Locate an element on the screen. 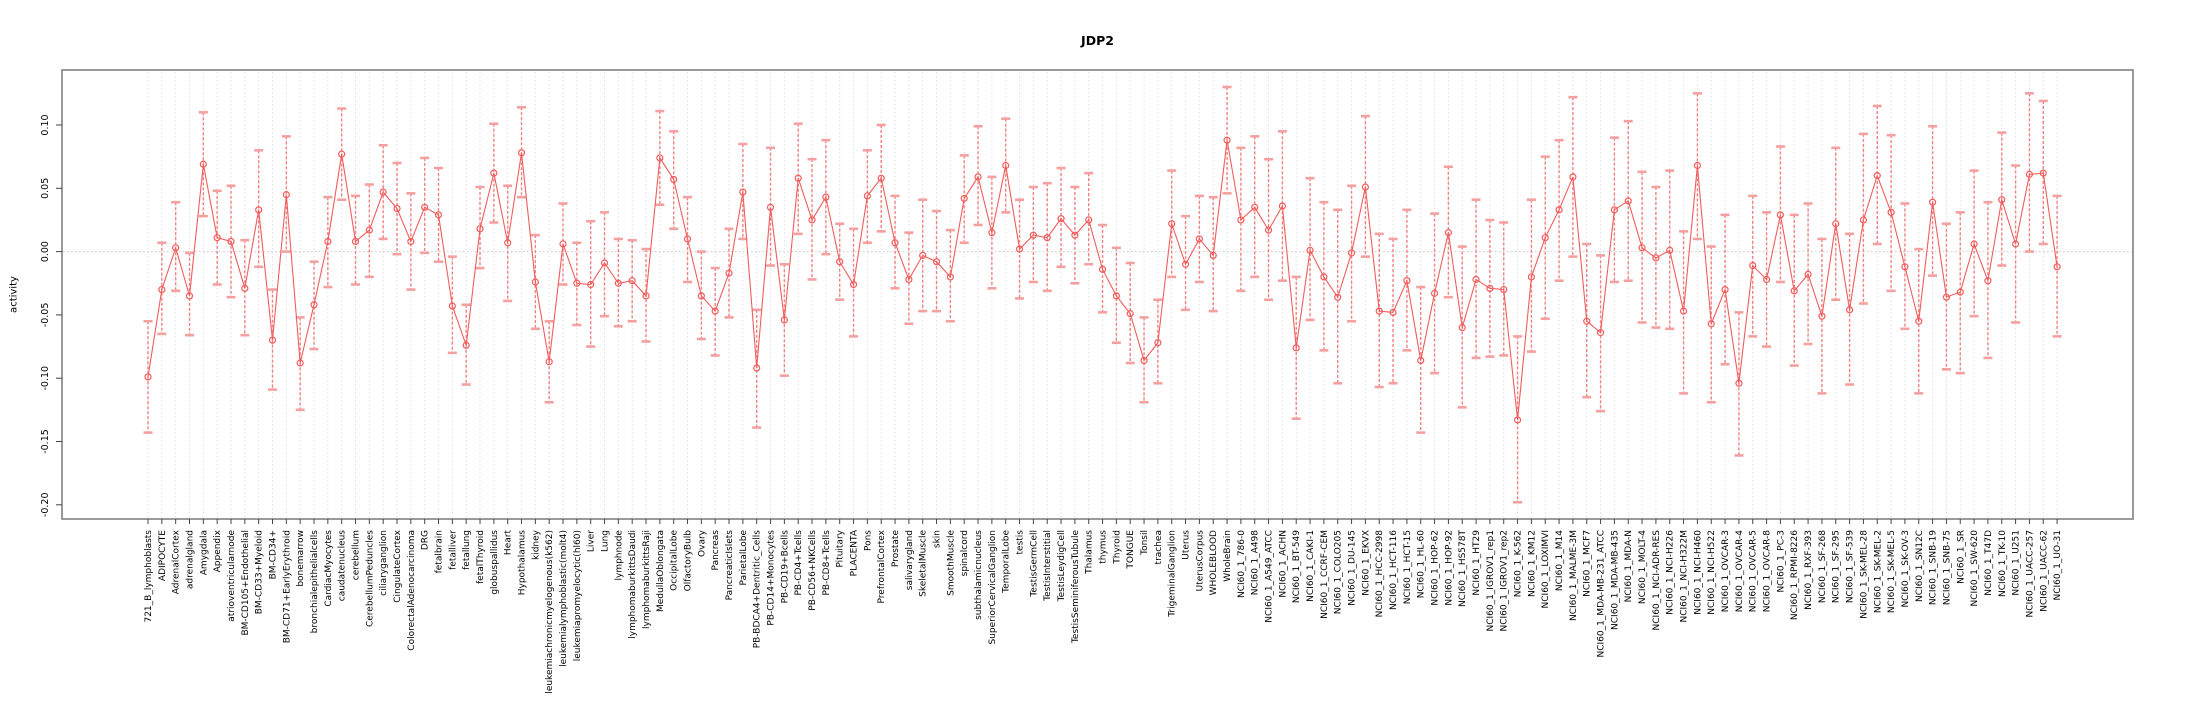 Image resolution: width=2205 pixels, height=720 pixels. x-tick-label: NCI60_1_OVCAR-3 is located at coordinates (1726, 571).